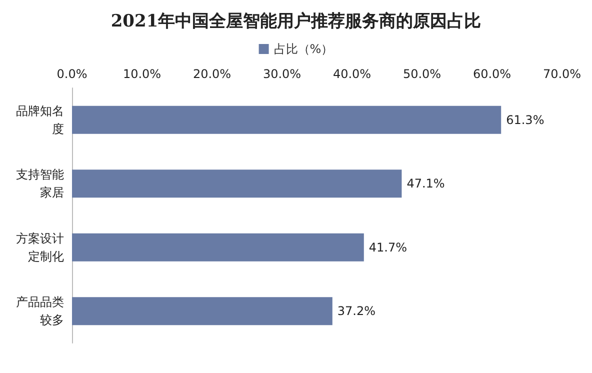 The height and width of the screenshot is (373, 592). I want to click on x-tick-label: 0.0%, so click(72, 74).